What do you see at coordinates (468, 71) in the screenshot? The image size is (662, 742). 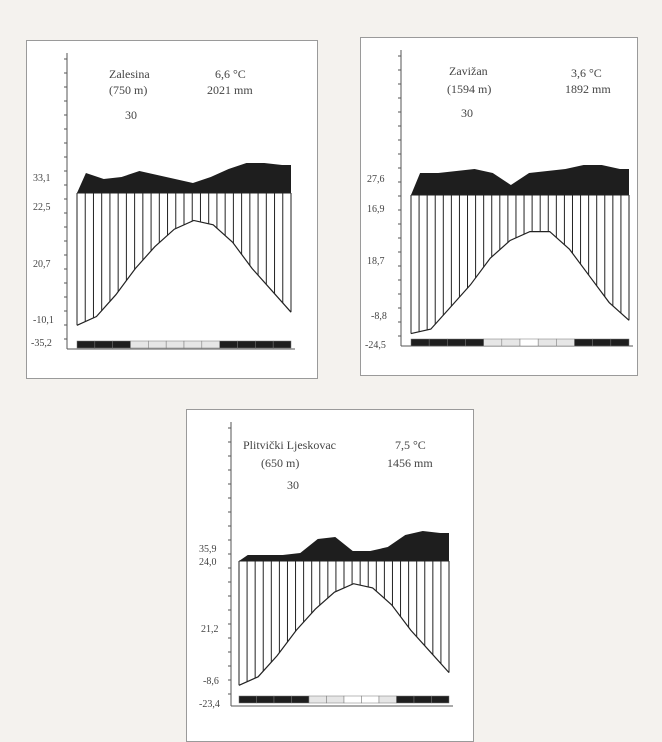 I see `station-name: Zavižan` at bounding box center [468, 71].